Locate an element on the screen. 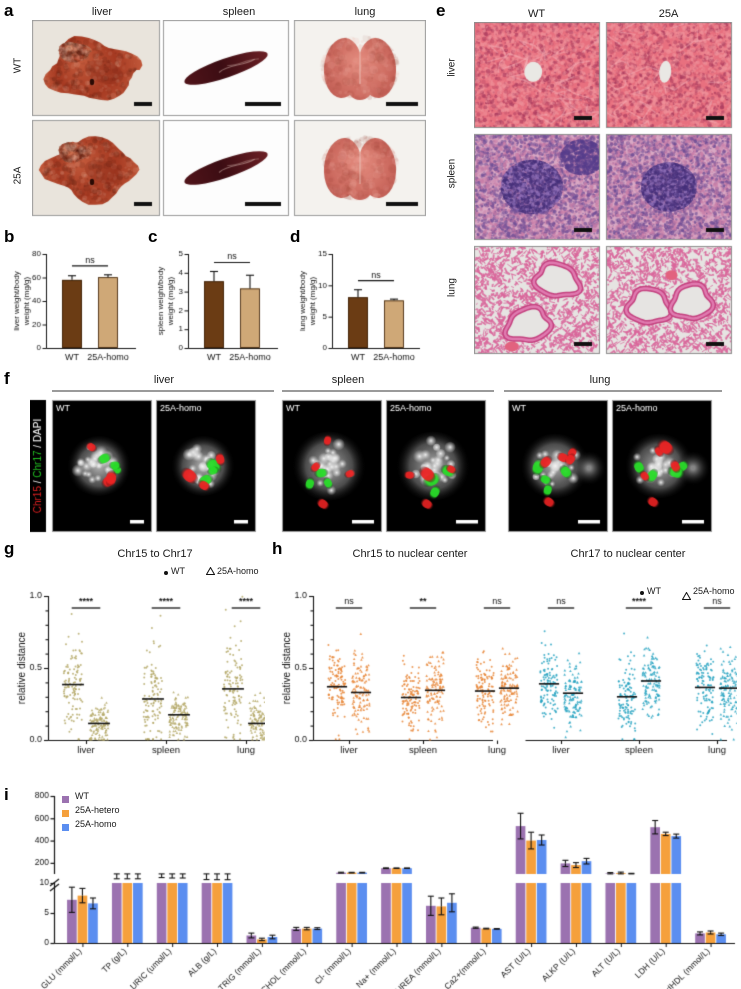 Image resolution: width=741 pixels, height=989 pixels. panel-g-legend-circle-icon is located at coordinates (166, 573).